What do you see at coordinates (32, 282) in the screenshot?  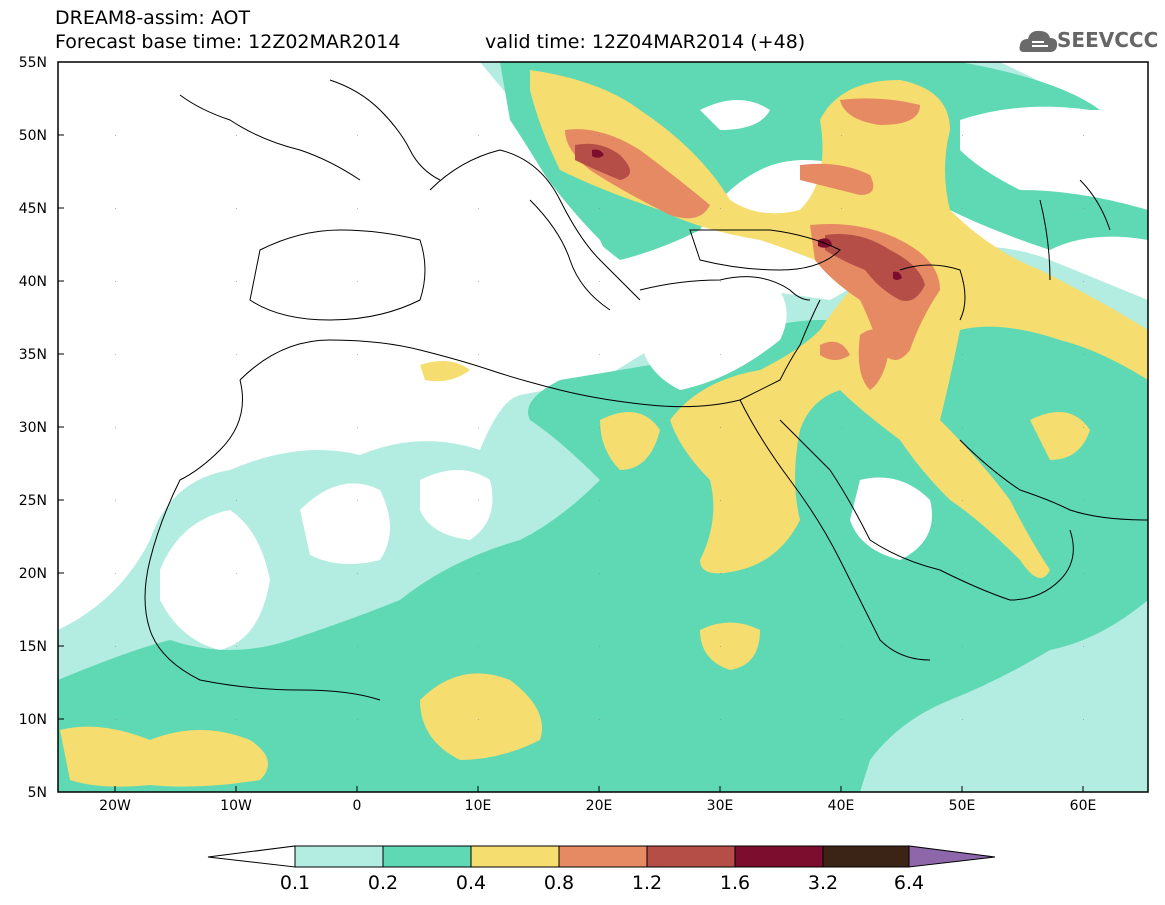 I see `lat-label: 40N` at bounding box center [32, 282].